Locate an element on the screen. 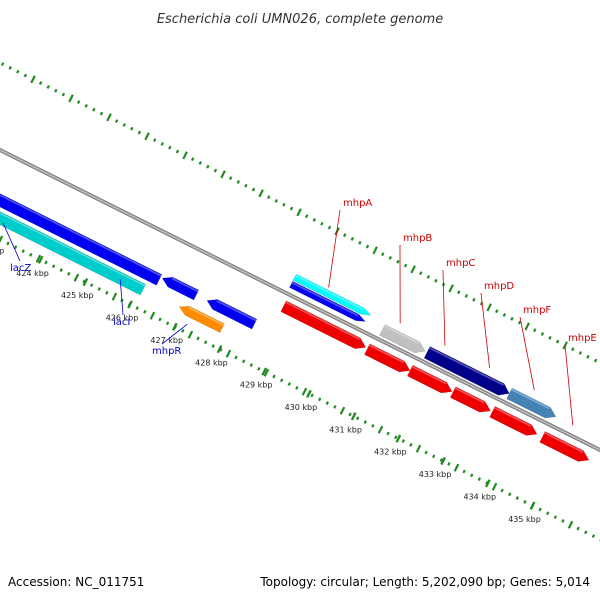  accession-text: Accession: NC_011751 is located at coordinates (76, 582).